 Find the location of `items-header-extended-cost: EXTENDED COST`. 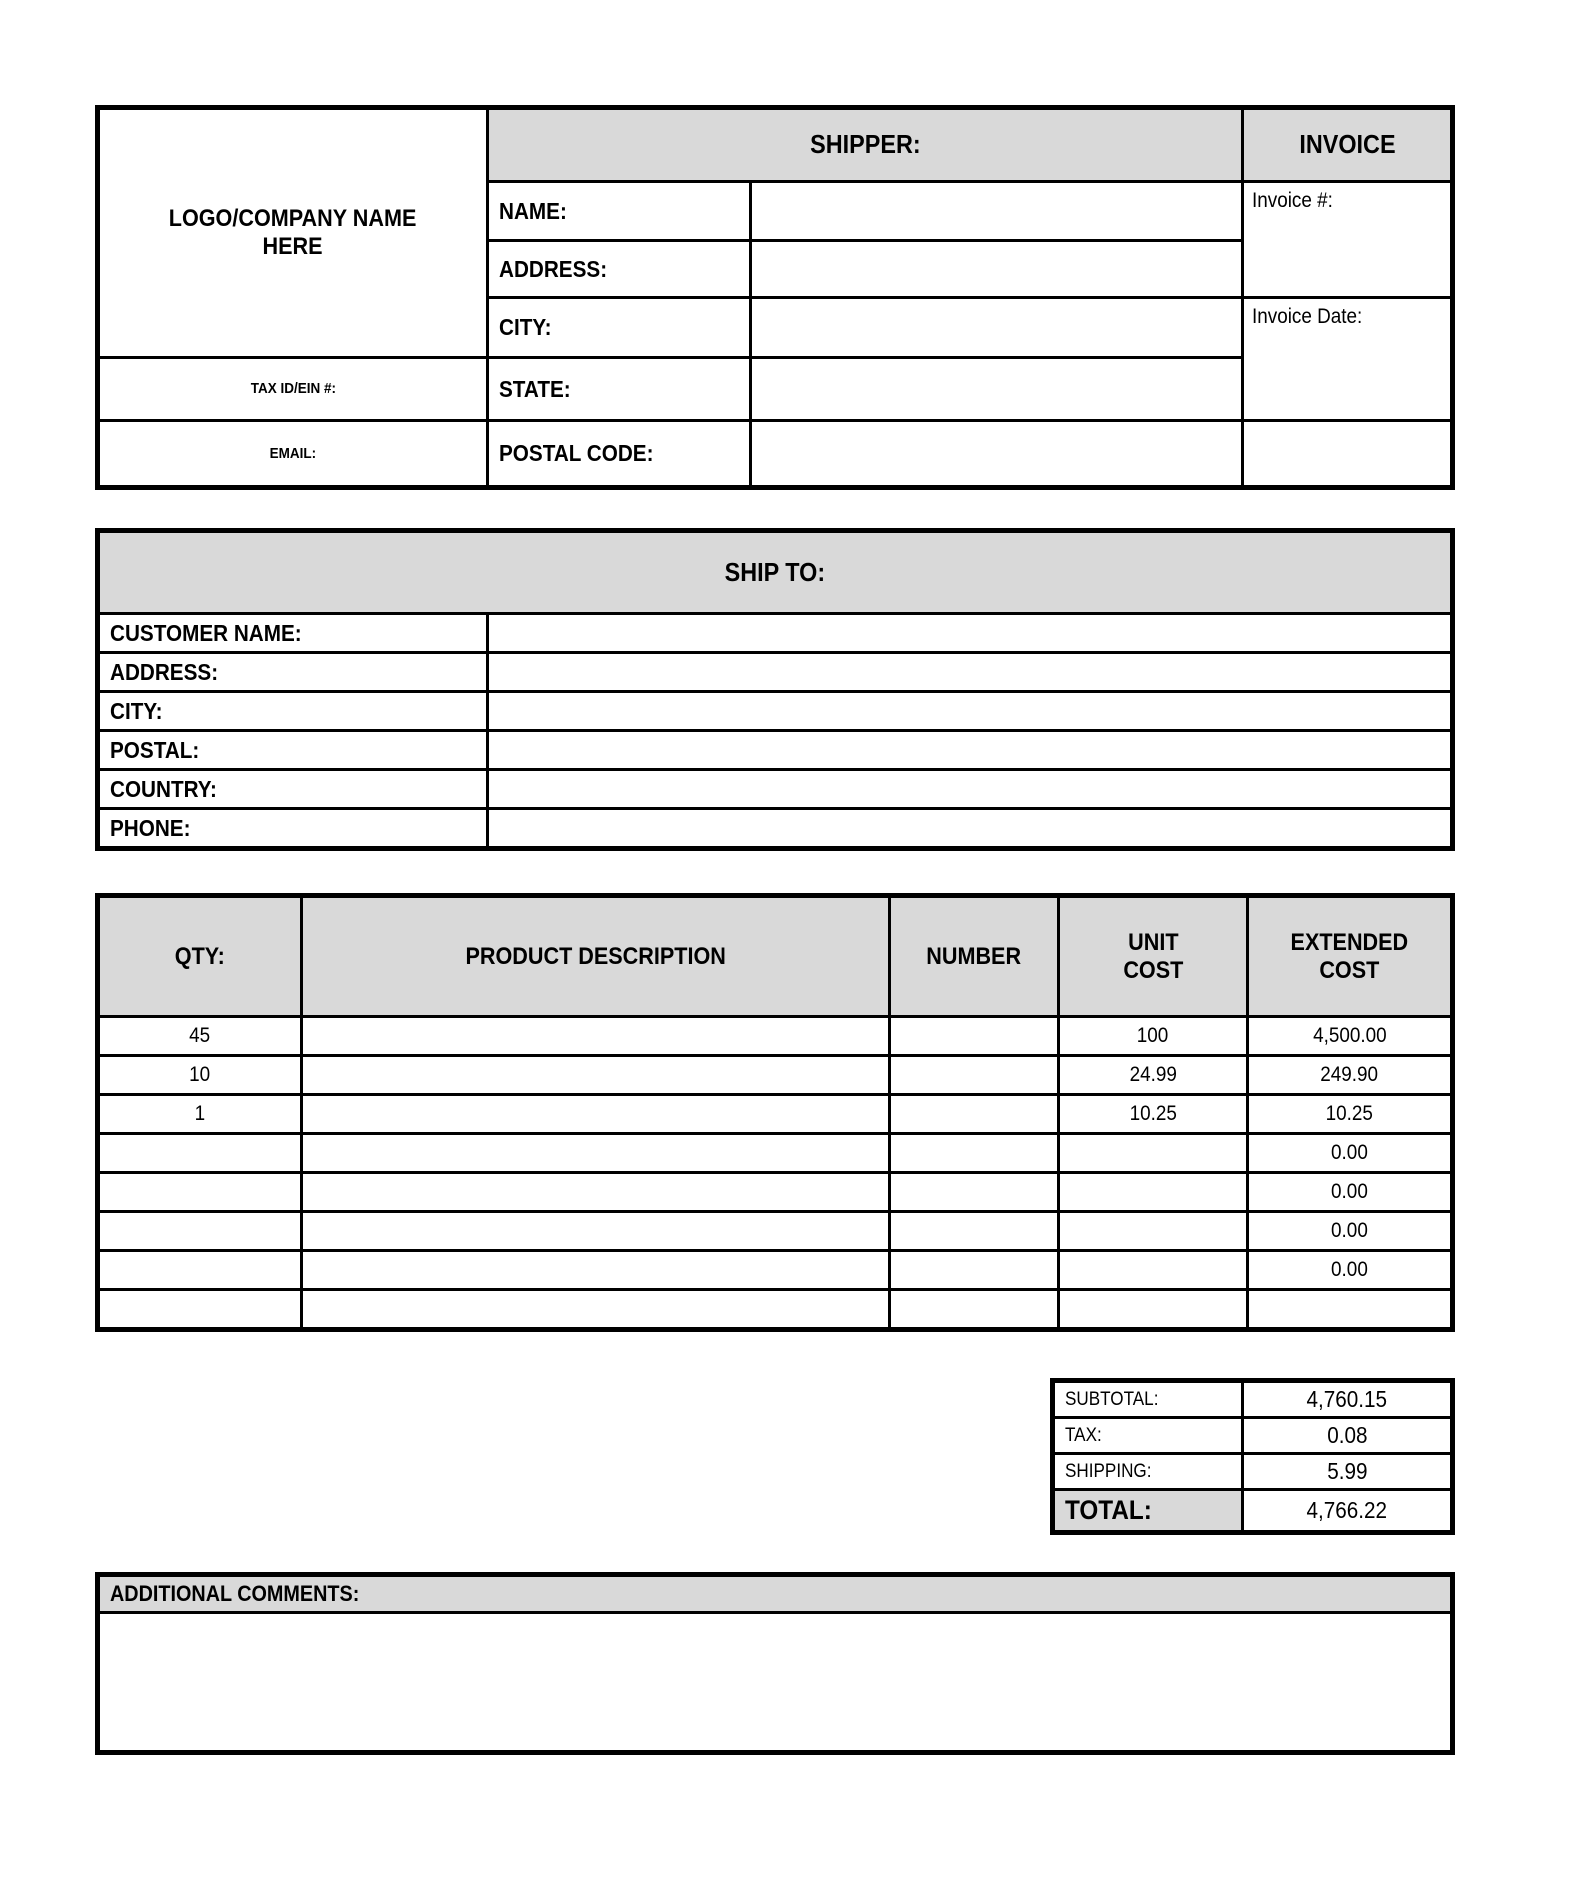

items-header-extended-cost: EXTENDED COST is located at coordinates (1349, 956).